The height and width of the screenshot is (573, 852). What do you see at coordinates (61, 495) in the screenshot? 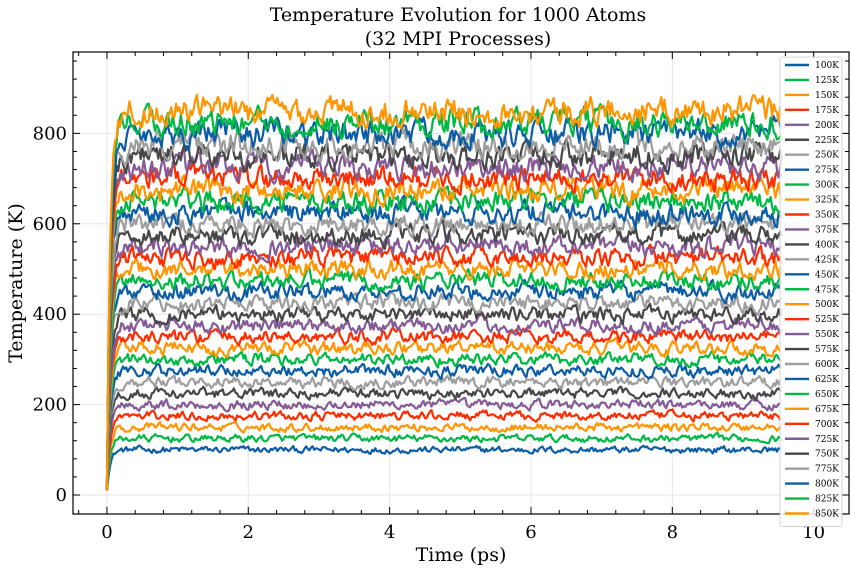
I see `y-tick-label: 0` at bounding box center [61, 495].